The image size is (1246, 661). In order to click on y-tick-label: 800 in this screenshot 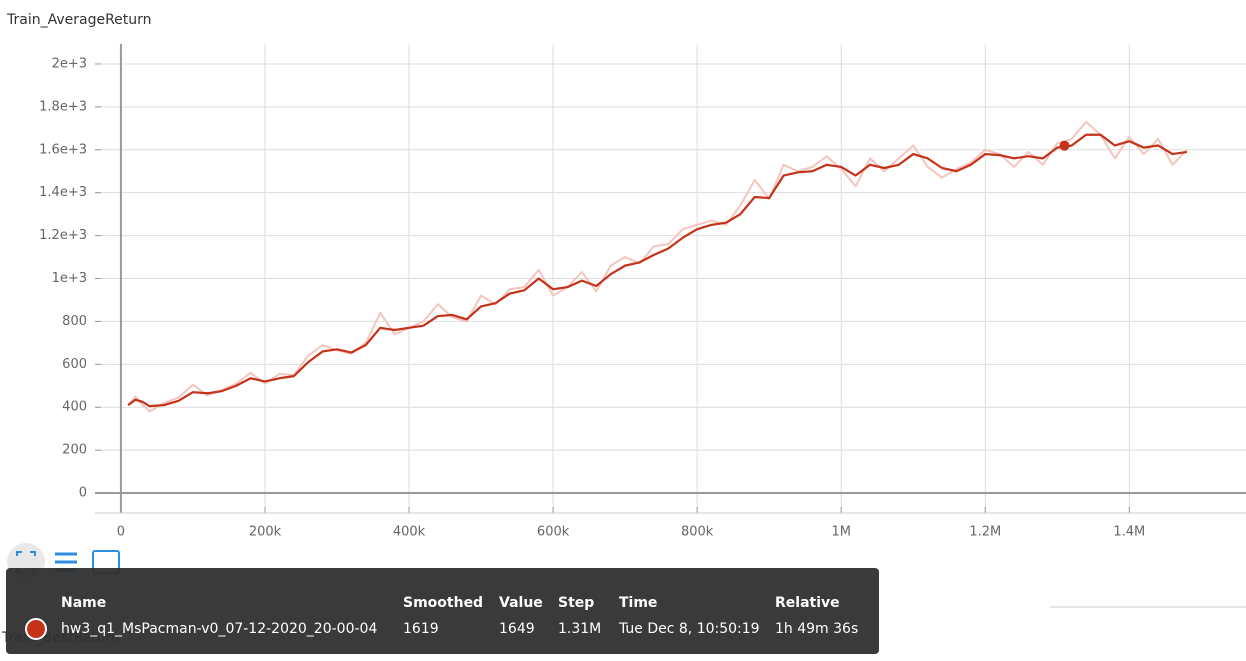, I will do `click(74, 321)`.